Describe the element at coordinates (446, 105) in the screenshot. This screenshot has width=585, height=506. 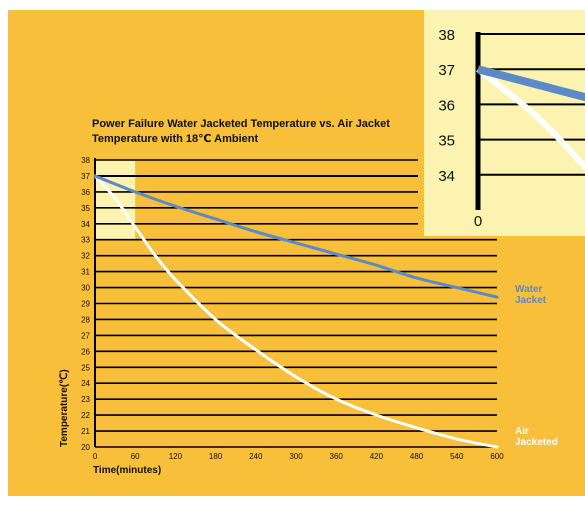
I see `inset-y-tick-label: 36` at that location.